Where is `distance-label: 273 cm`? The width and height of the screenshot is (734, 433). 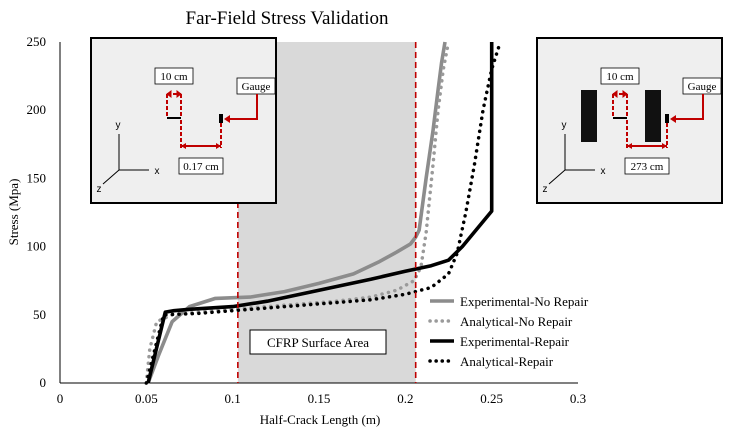 distance-label: 273 cm is located at coordinates (647, 167).